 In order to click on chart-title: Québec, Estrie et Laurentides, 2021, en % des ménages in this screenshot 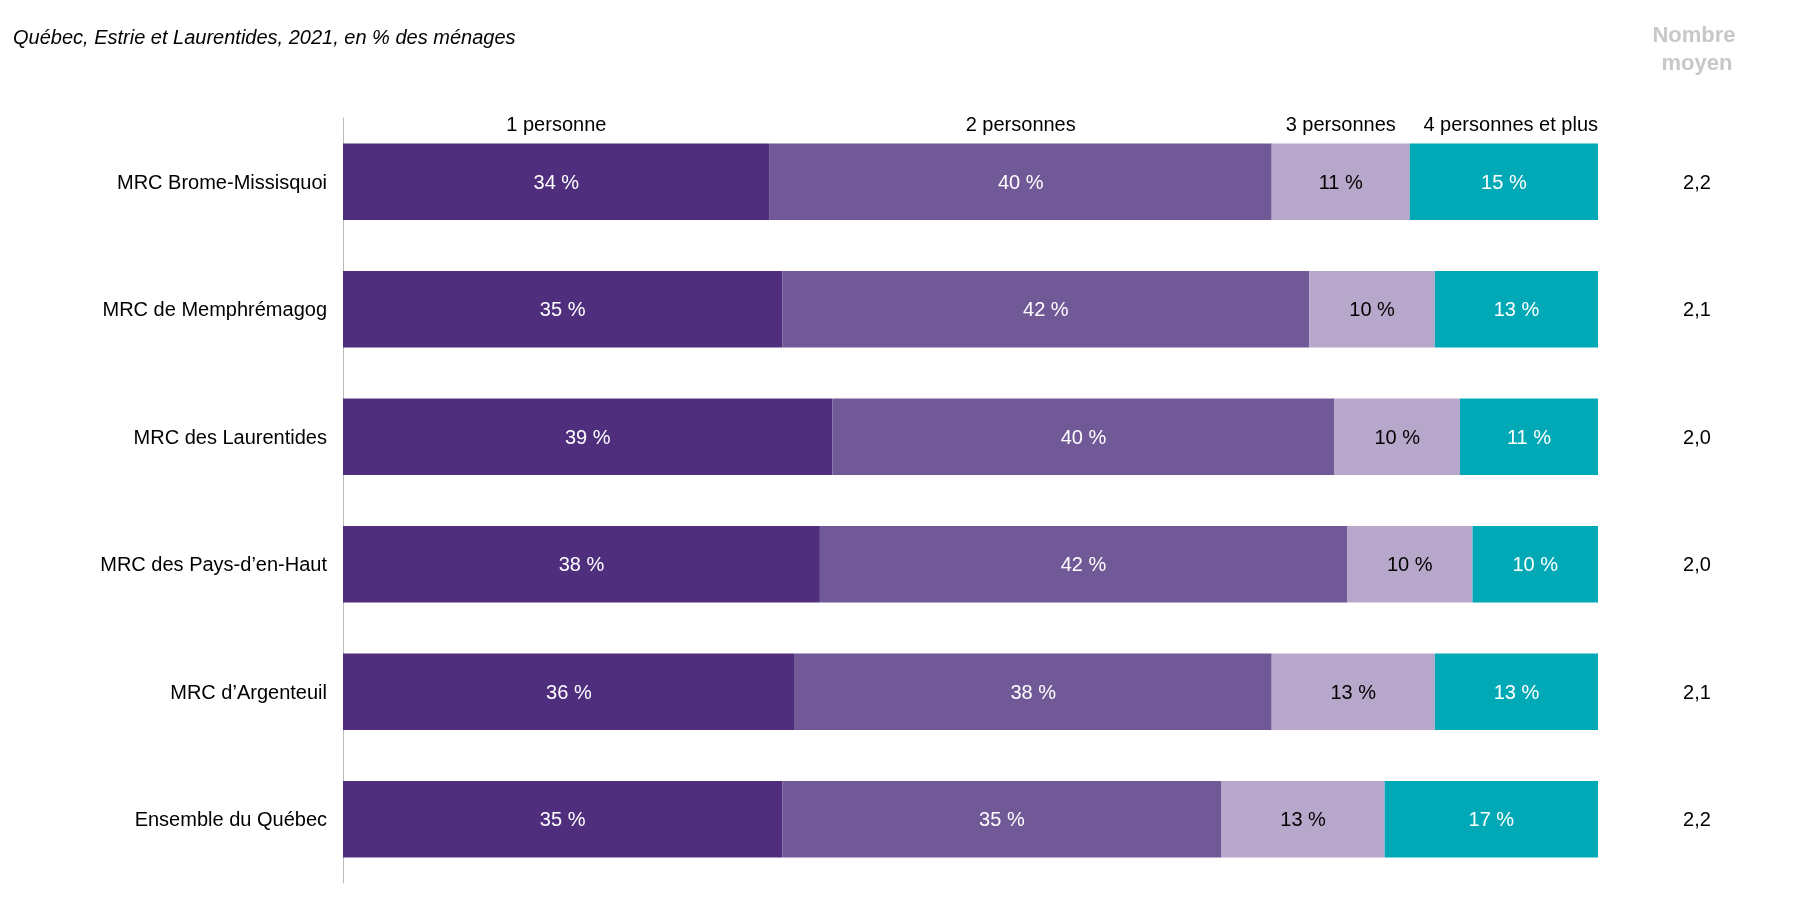, I will do `click(264, 37)`.